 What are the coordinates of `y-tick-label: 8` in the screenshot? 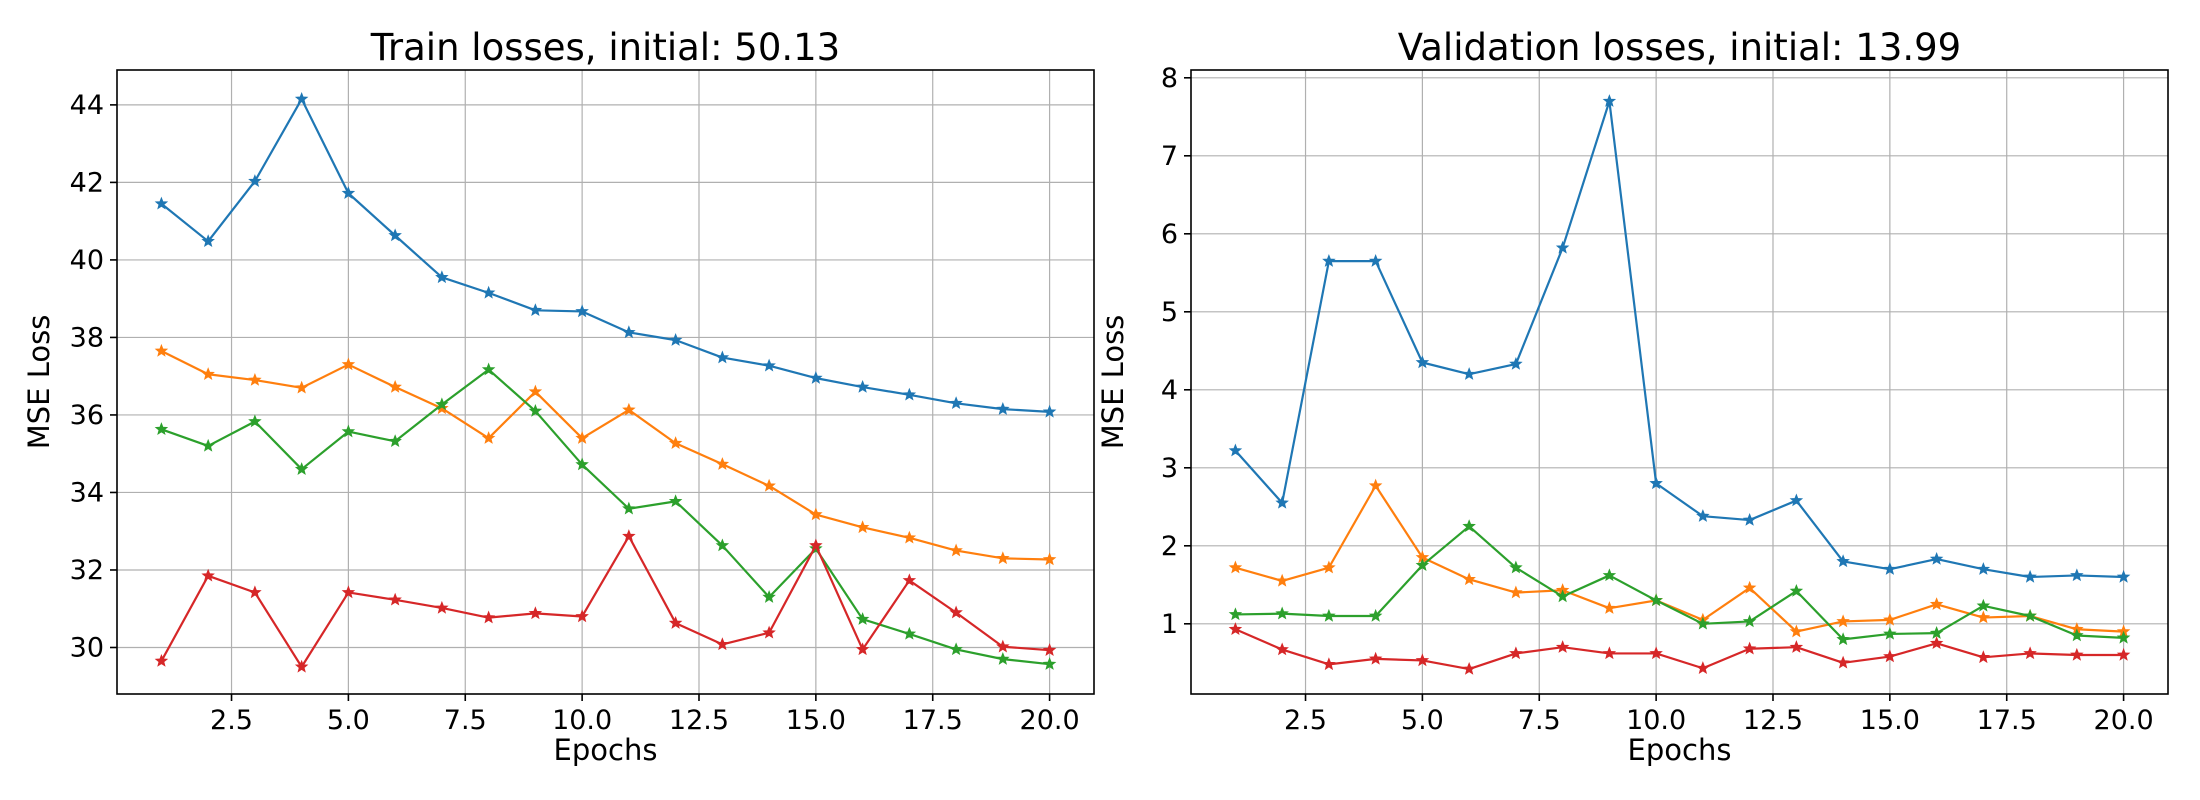 It's located at (1169, 78).